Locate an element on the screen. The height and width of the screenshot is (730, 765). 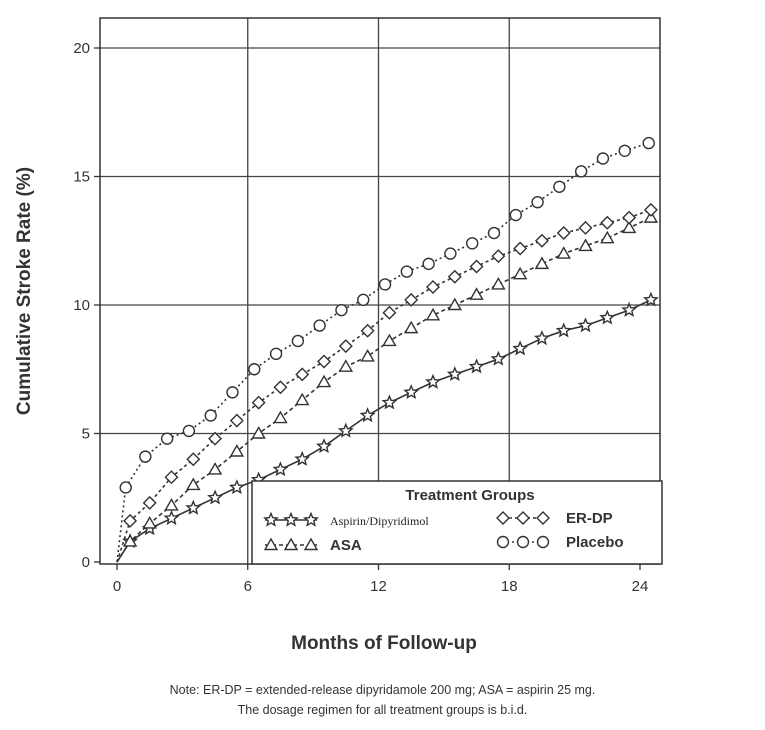
x-tick-label: 12 is located at coordinates (378, 586).